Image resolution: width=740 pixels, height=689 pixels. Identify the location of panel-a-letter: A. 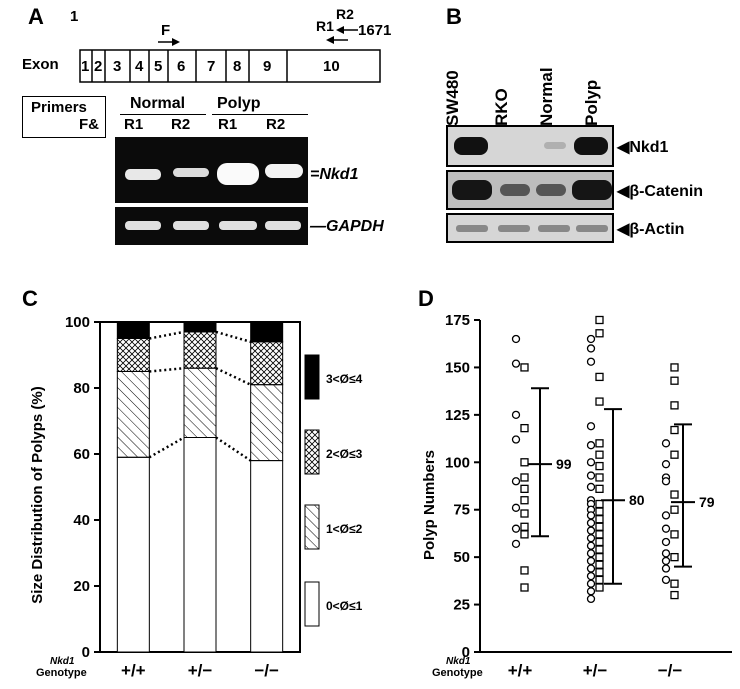
(36, 16).